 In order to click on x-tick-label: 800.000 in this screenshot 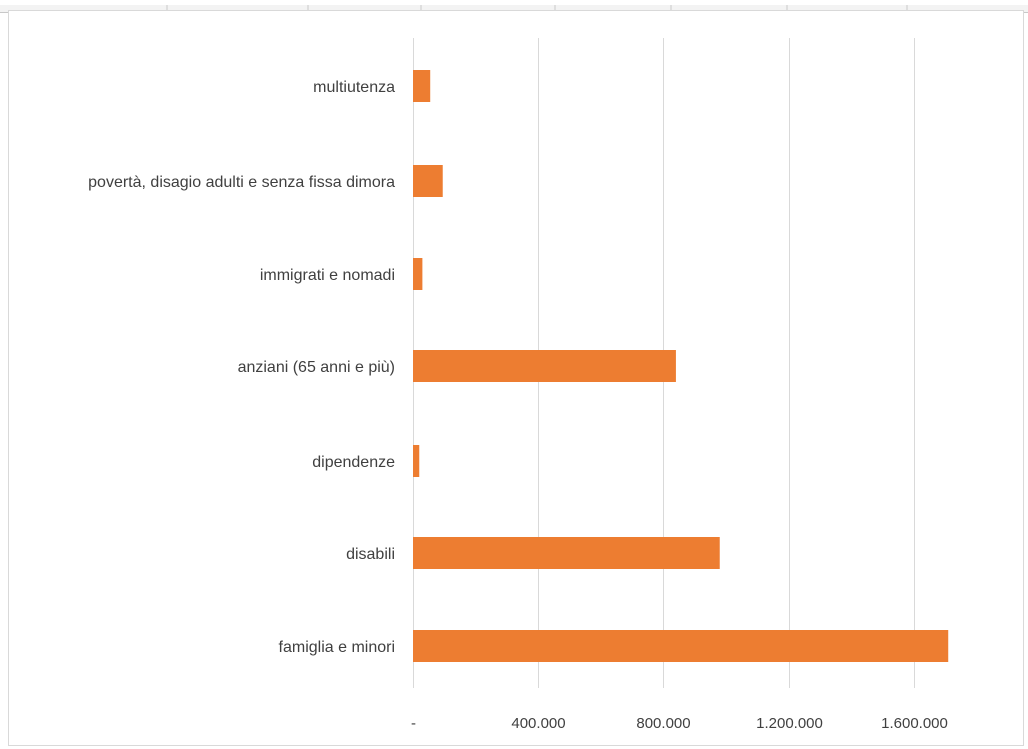, I will do `click(663, 723)`.